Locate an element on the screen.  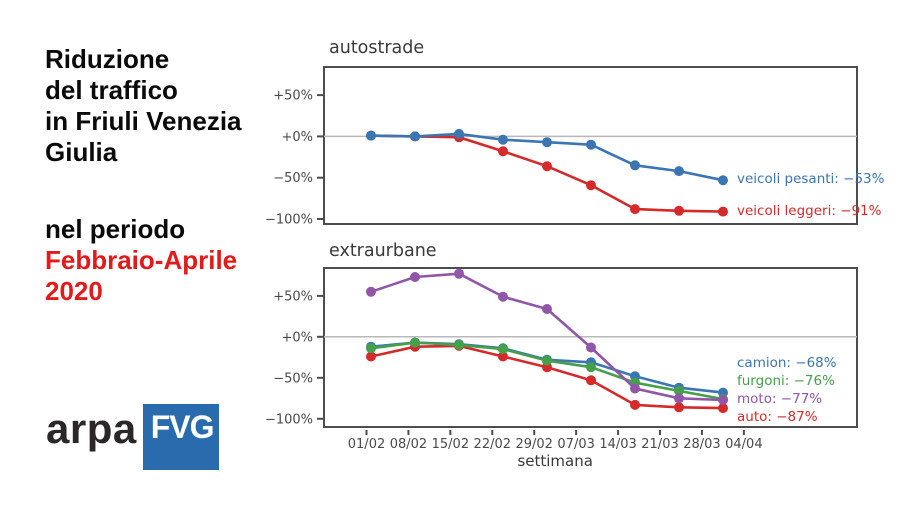
x-tick-label: 07/03 is located at coordinates (575, 444).